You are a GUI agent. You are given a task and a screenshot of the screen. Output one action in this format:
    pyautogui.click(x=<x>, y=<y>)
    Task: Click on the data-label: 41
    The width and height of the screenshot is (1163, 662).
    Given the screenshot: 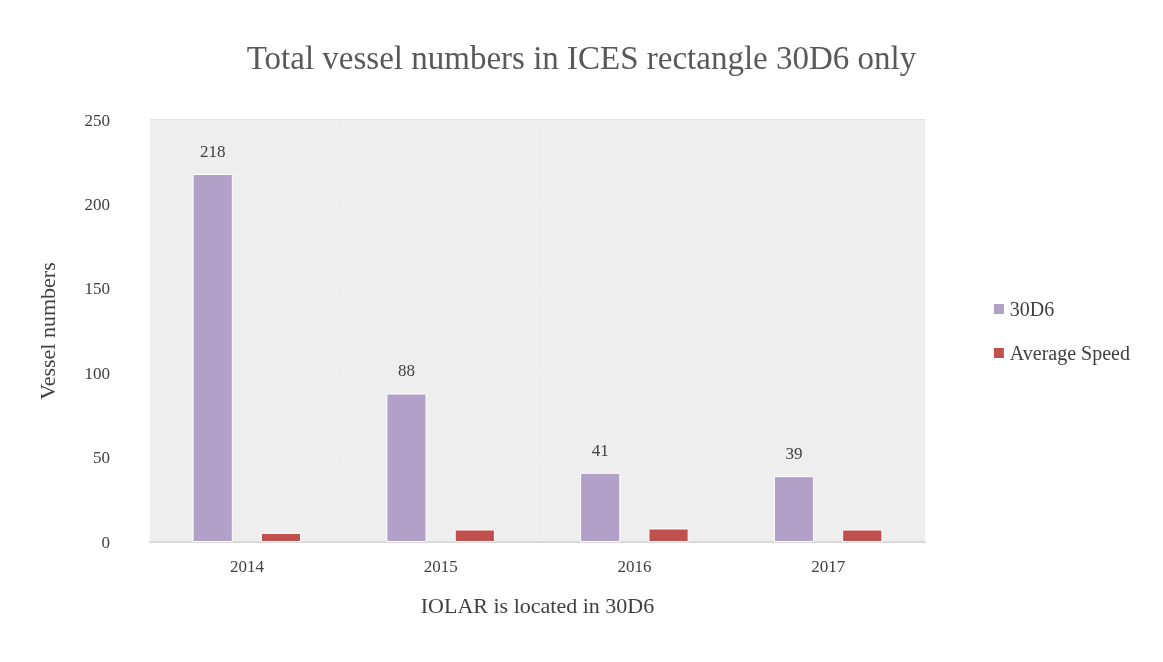 What is the action you would take?
    pyautogui.click(x=600, y=450)
    